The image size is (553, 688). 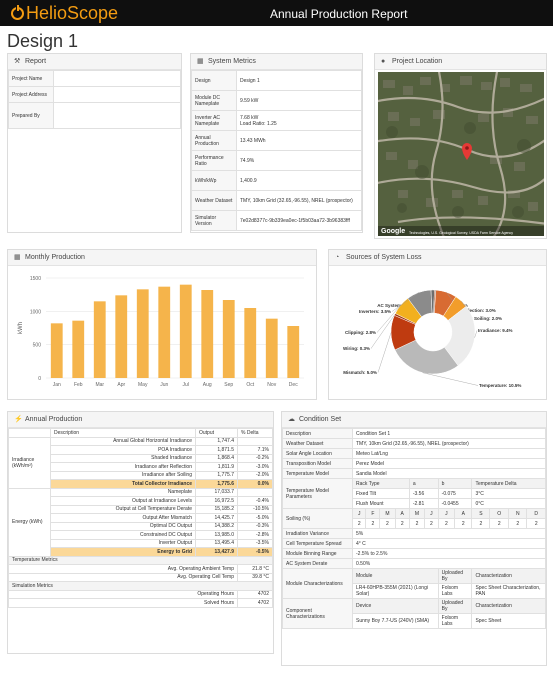 I want to click on panel-title: Sources of System Loss, so click(x=384, y=257).